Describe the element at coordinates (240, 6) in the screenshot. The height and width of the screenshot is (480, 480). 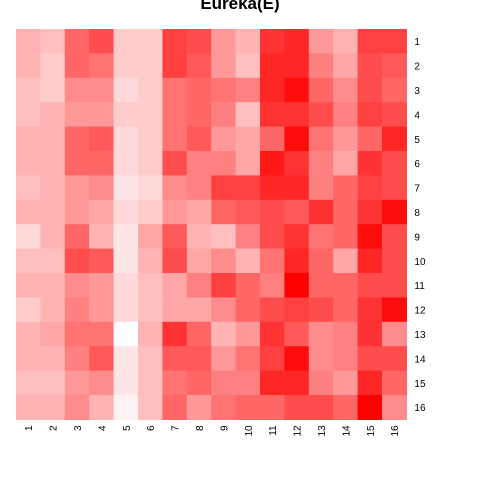
I see `chart-title: Eureka(E)` at that location.